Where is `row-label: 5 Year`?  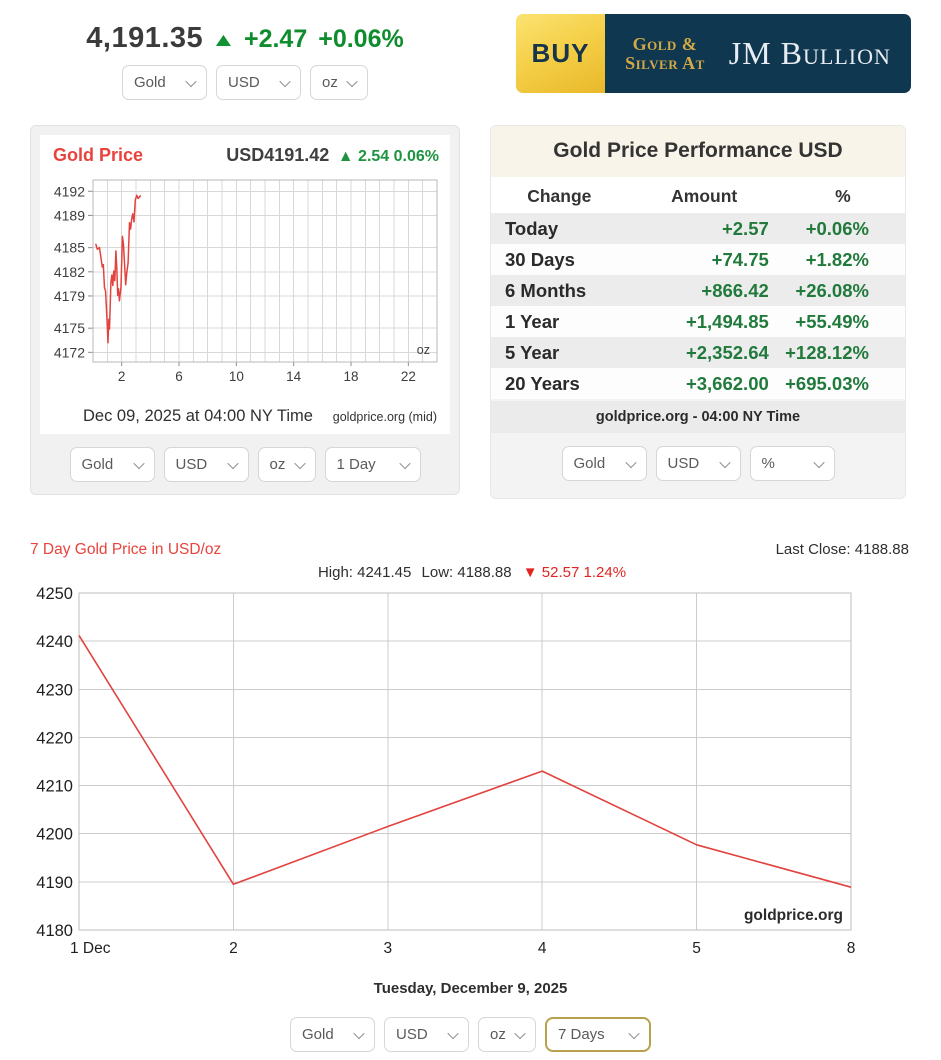 row-label: 5 Year is located at coordinates (532, 352).